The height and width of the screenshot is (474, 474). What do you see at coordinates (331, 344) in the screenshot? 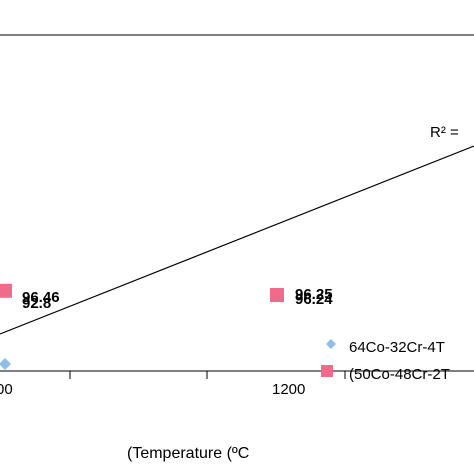
I see `legend-marker-diamond` at bounding box center [331, 344].